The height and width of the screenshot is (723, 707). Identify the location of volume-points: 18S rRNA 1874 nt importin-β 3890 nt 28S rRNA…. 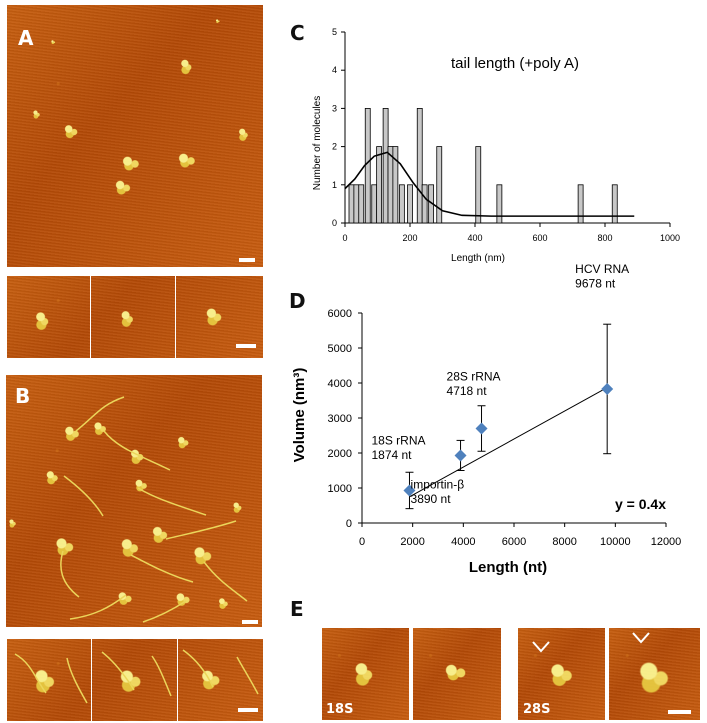
(500, 386).